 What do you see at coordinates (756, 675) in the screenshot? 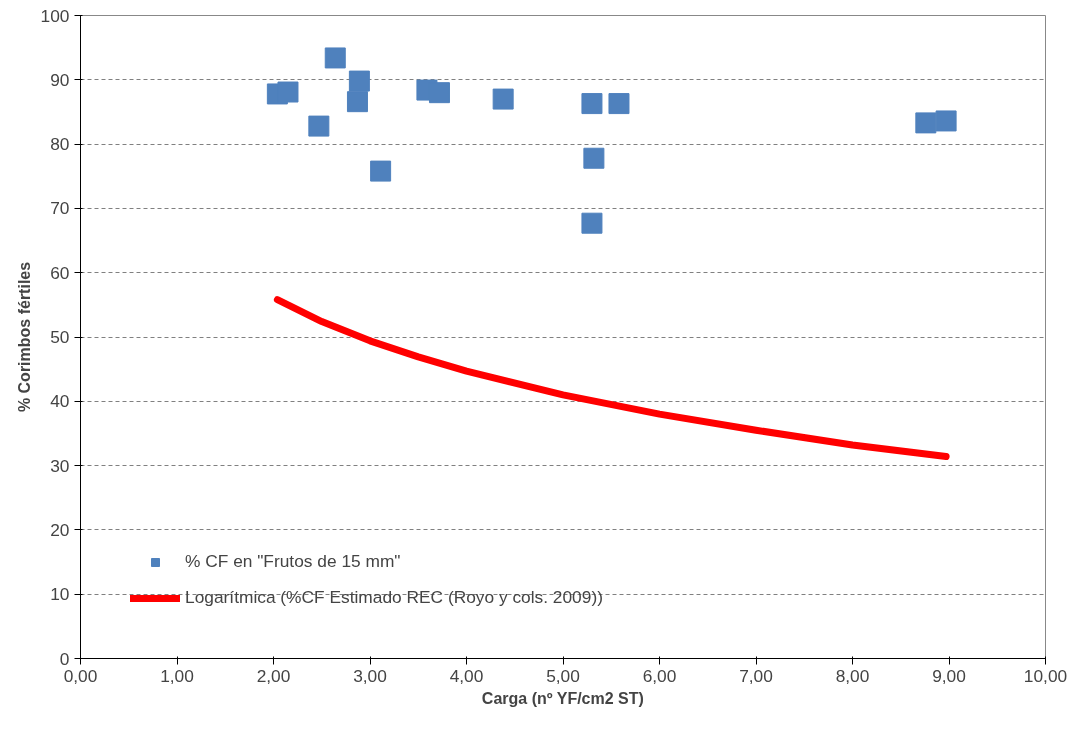
I see `x-tick-label: 7,00` at bounding box center [756, 675].